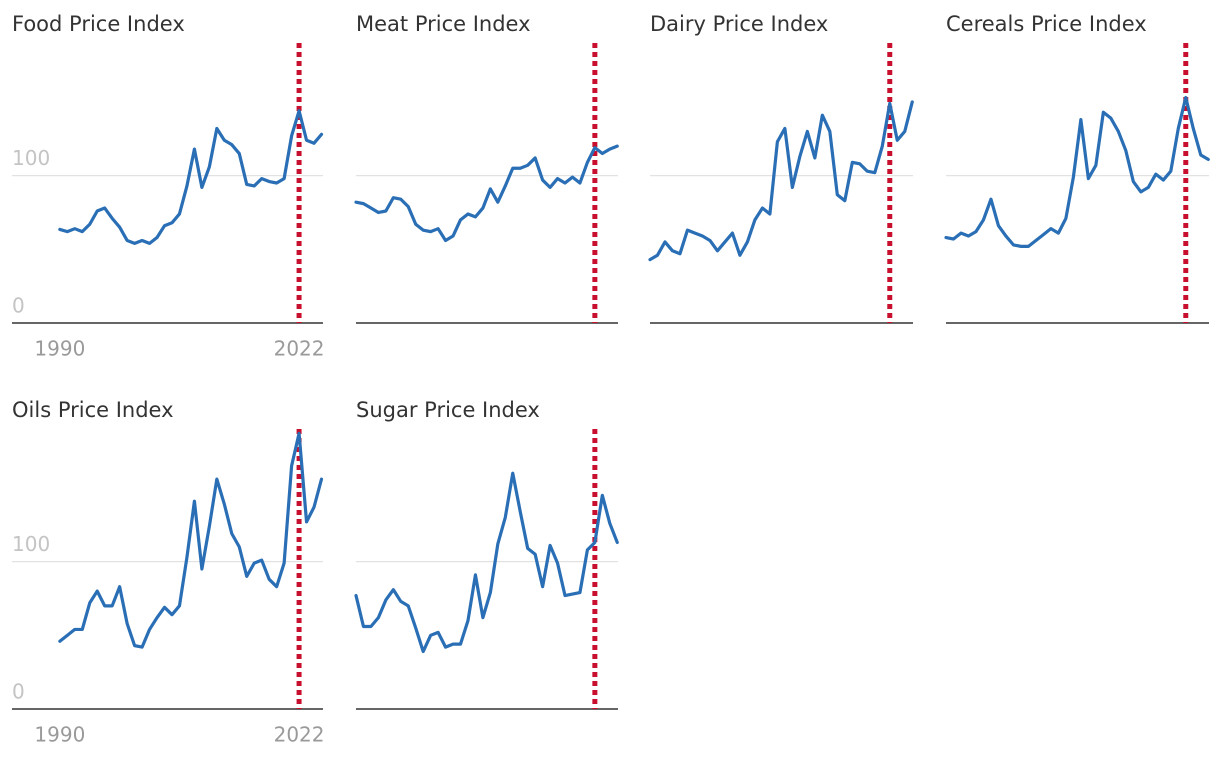  I want to click on panel: Food Price Index 0 100 1990 2022, so click(168, 186).